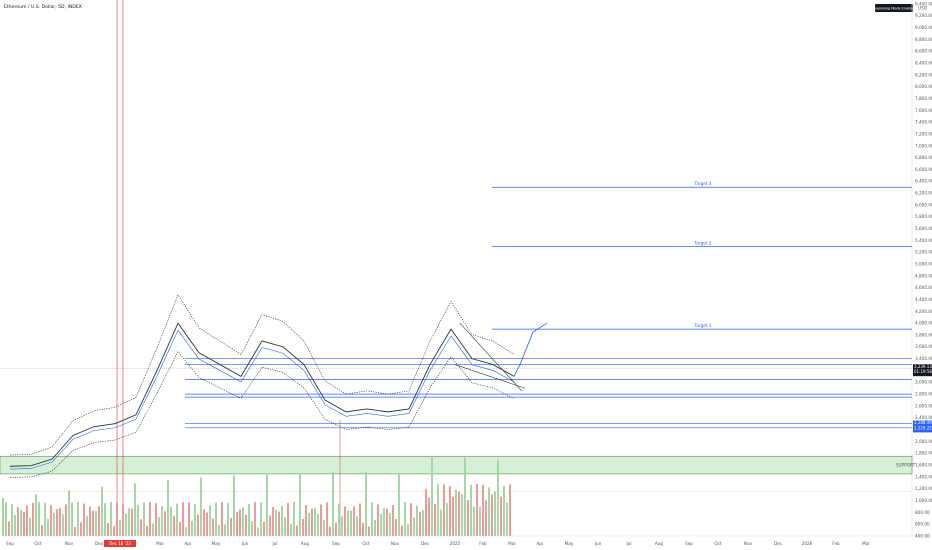  I want to click on y-tick-label: 7,400.00, so click(923, 122).